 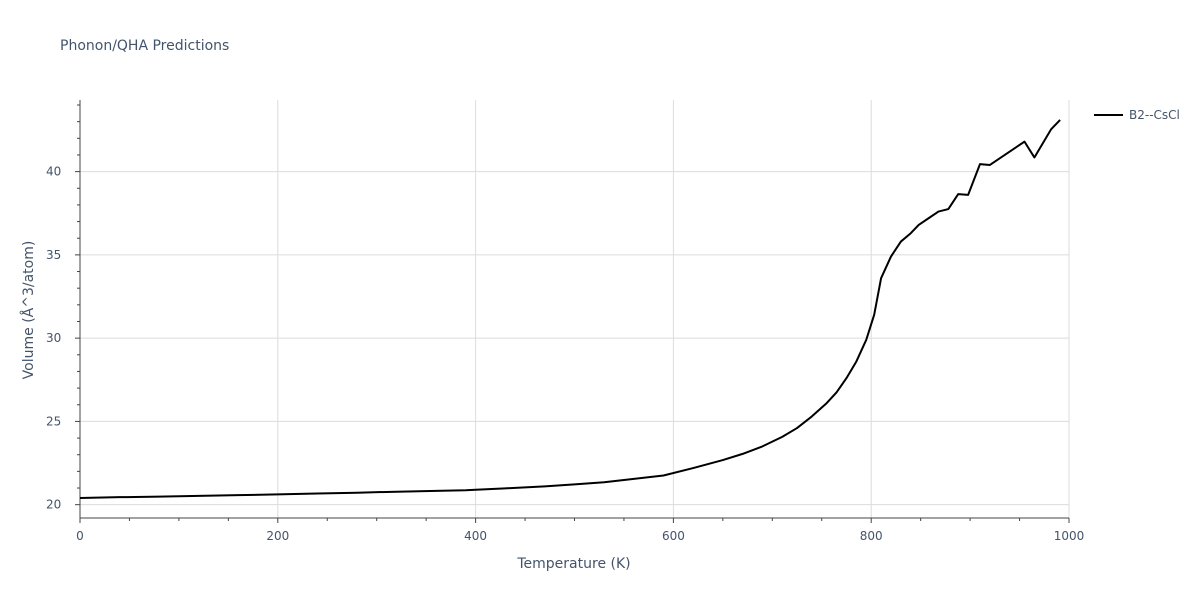 What do you see at coordinates (53, 255) in the screenshot?
I see `y-tick-label: 35` at bounding box center [53, 255].